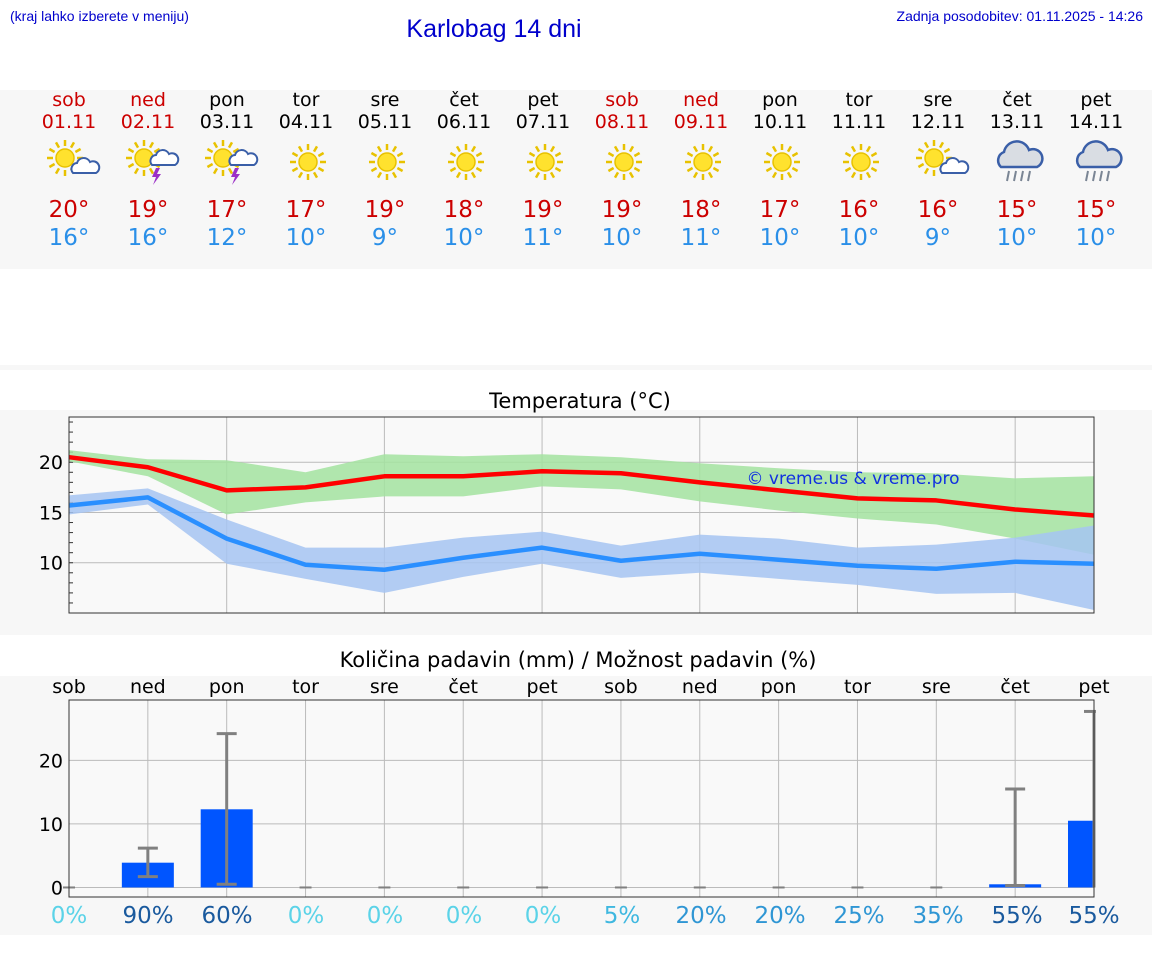 This screenshot has width=1152, height=975. What do you see at coordinates (148, 111) in the screenshot?
I see `day-column: ned 02.11` at bounding box center [148, 111].